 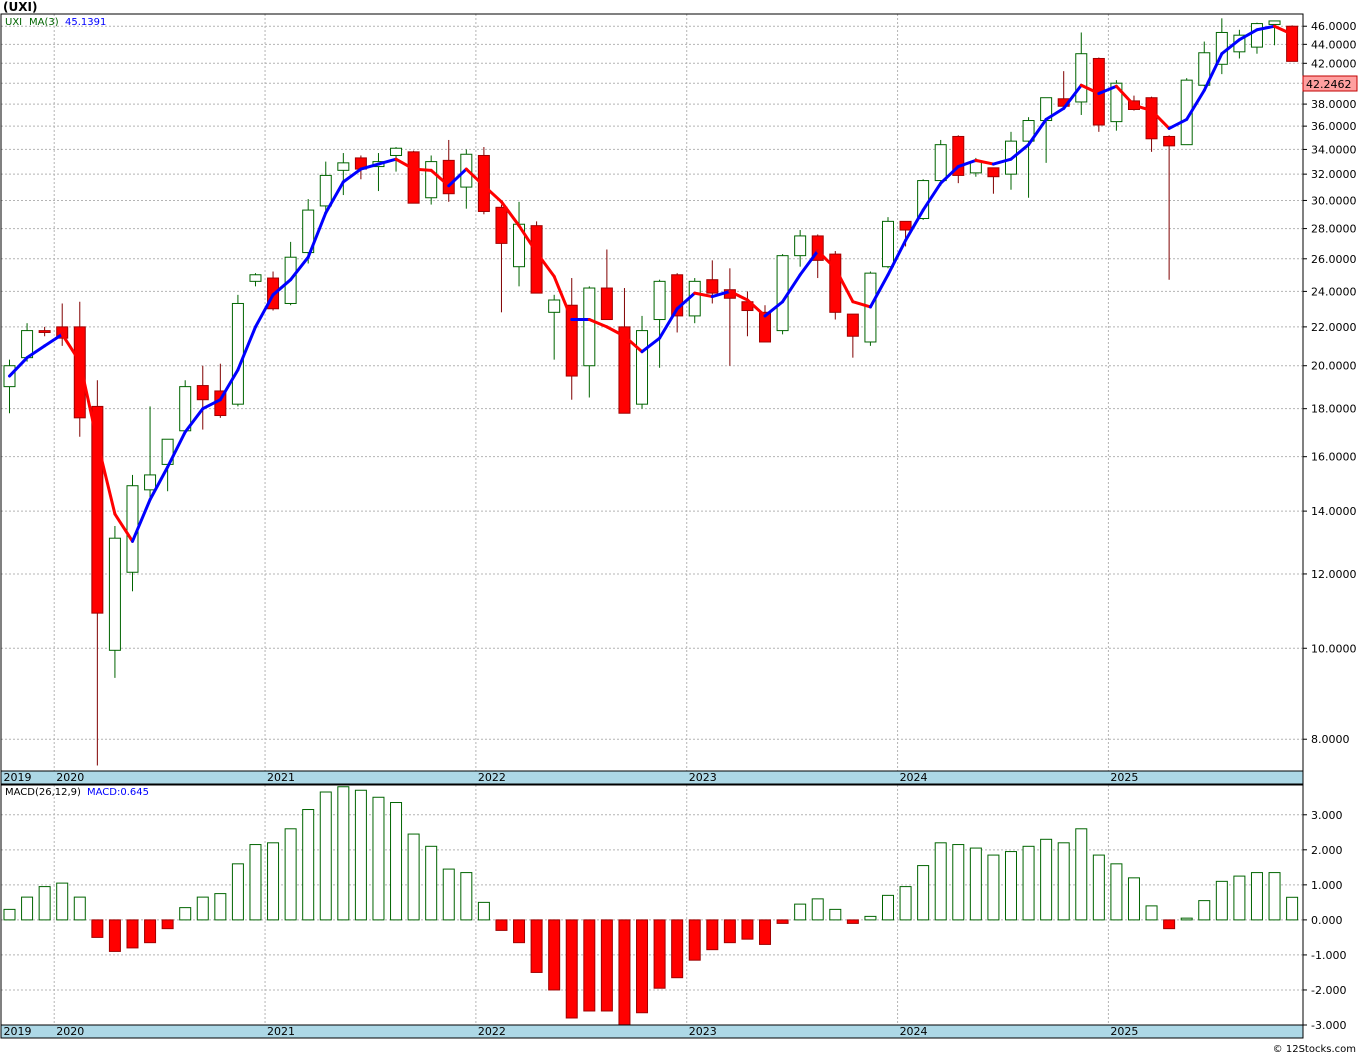 I want to click on price-tick-label: 28.0000, so click(x=1334, y=229).